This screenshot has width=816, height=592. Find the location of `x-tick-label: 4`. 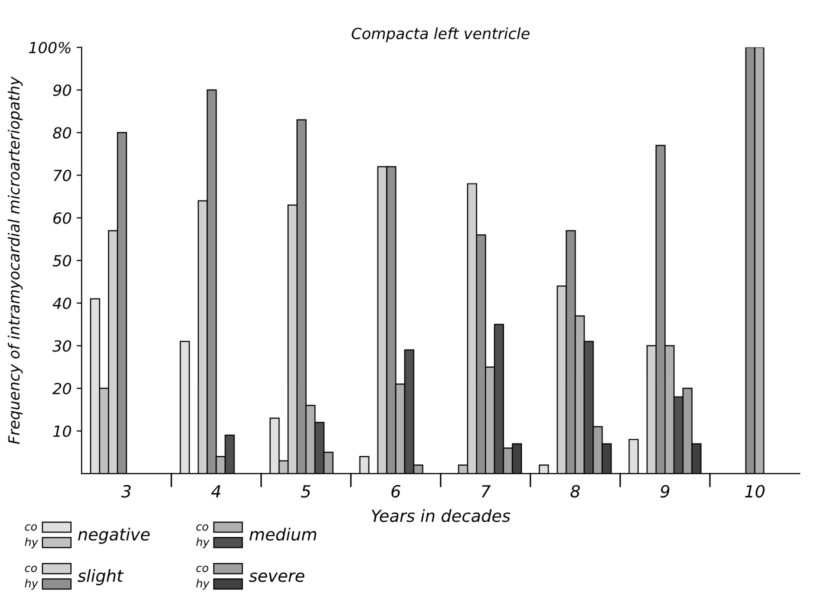

x-tick-label: 4 is located at coordinates (215, 491).